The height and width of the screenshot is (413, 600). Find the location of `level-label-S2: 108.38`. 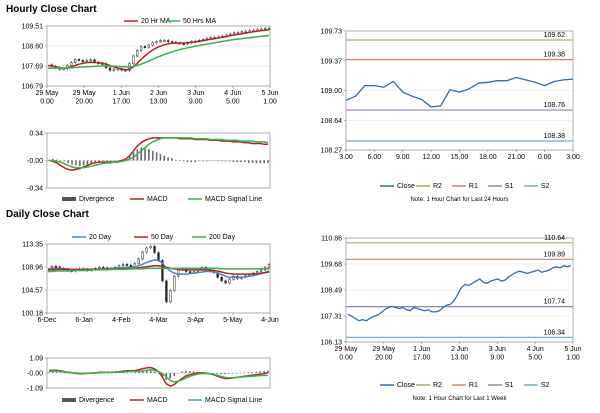

level-label-S2: 108.38 is located at coordinates (555, 136).